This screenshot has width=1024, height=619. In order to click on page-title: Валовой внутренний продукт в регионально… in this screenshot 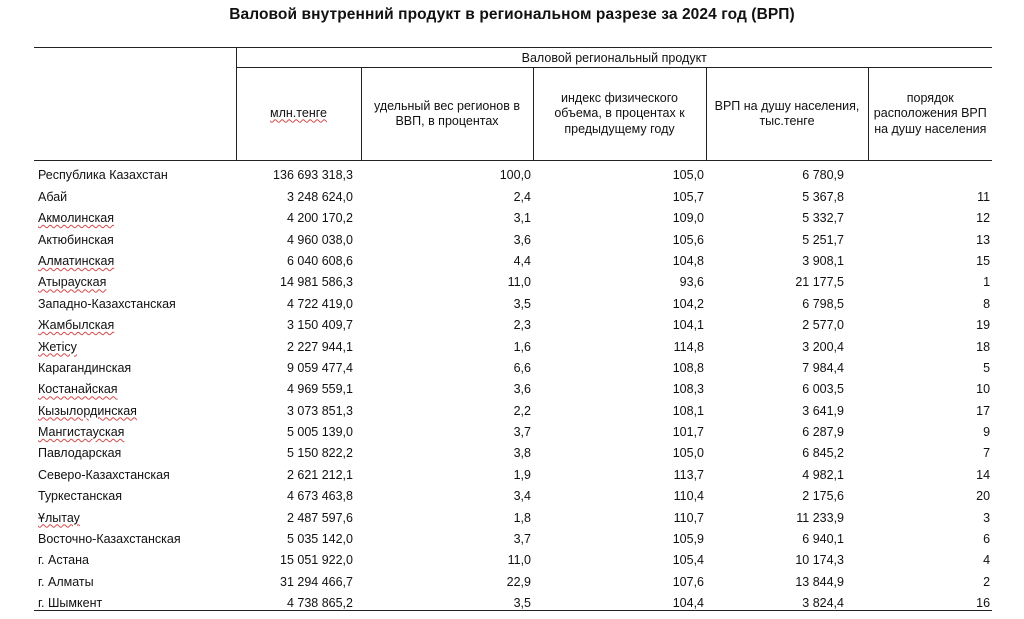, I will do `click(512, 14)`.